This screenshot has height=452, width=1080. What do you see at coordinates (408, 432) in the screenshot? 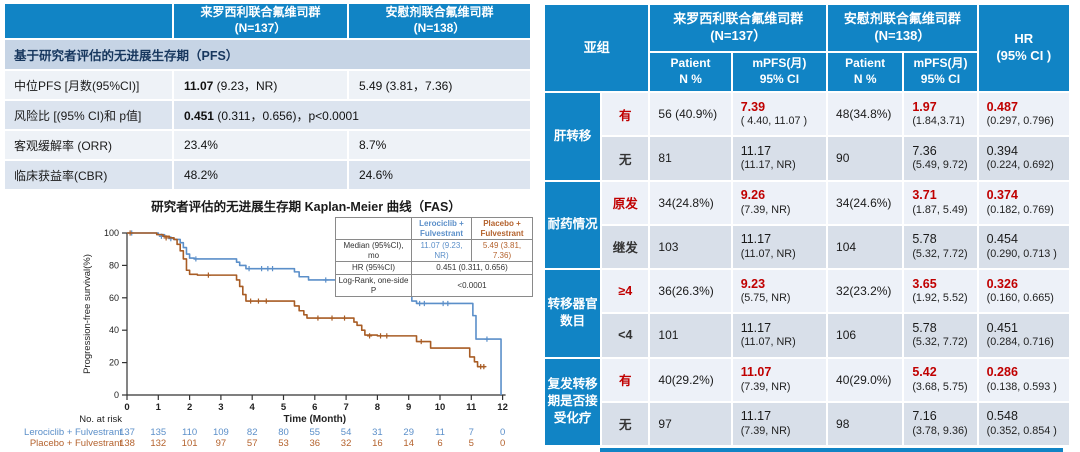
I see `at-risk-count: 29` at bounding box center [408, 432].